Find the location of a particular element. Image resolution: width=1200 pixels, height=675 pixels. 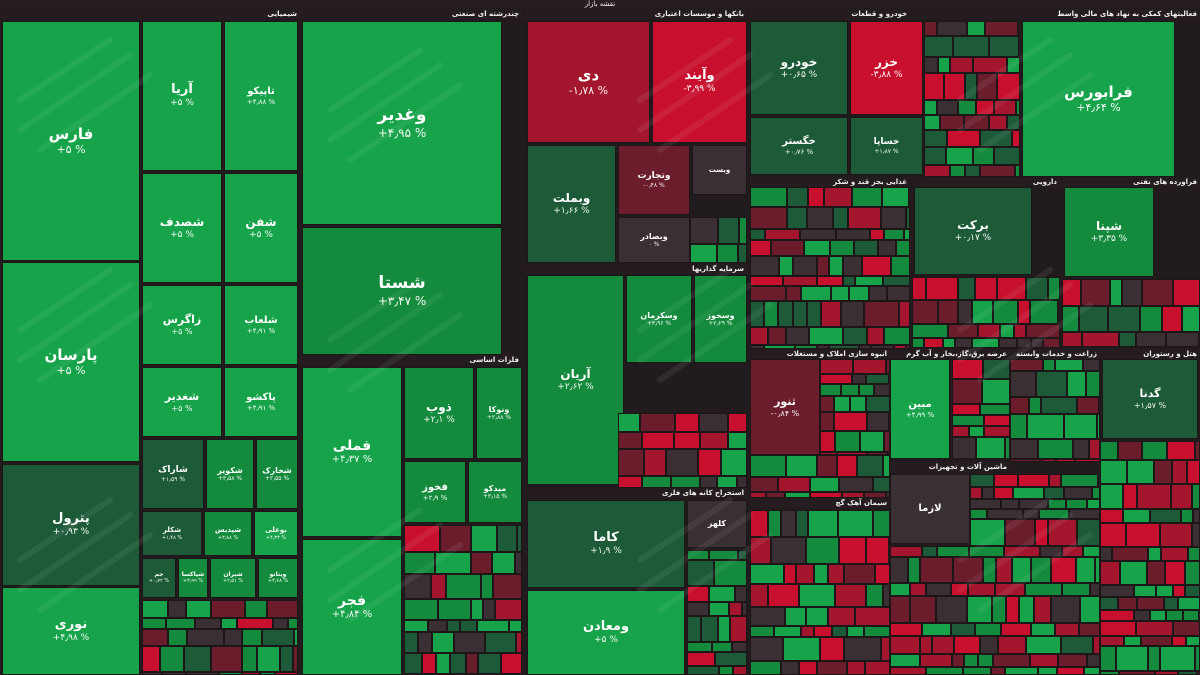

stock-tile: خزر -۳٫۸۸ % is located at coordinates (886, 68).